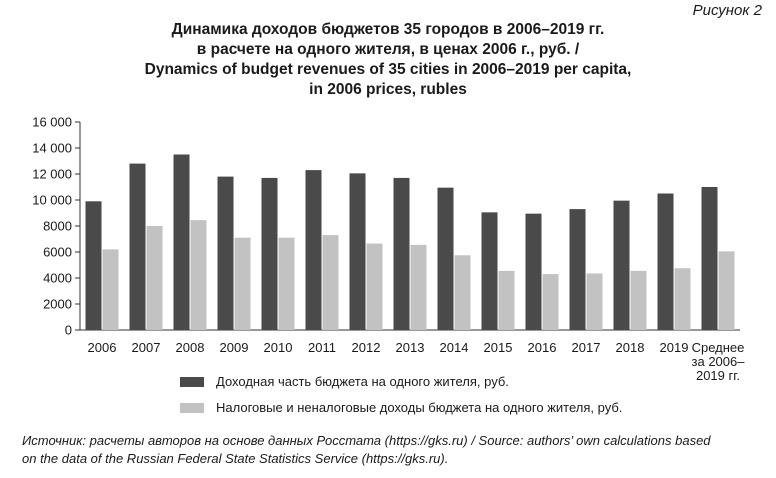 This screenshot has height=478, width=776. What do you see at coordinates (322, 347) in the screenshot?
I see `x-tick-label: 2011` at bounding box center [322, 347].